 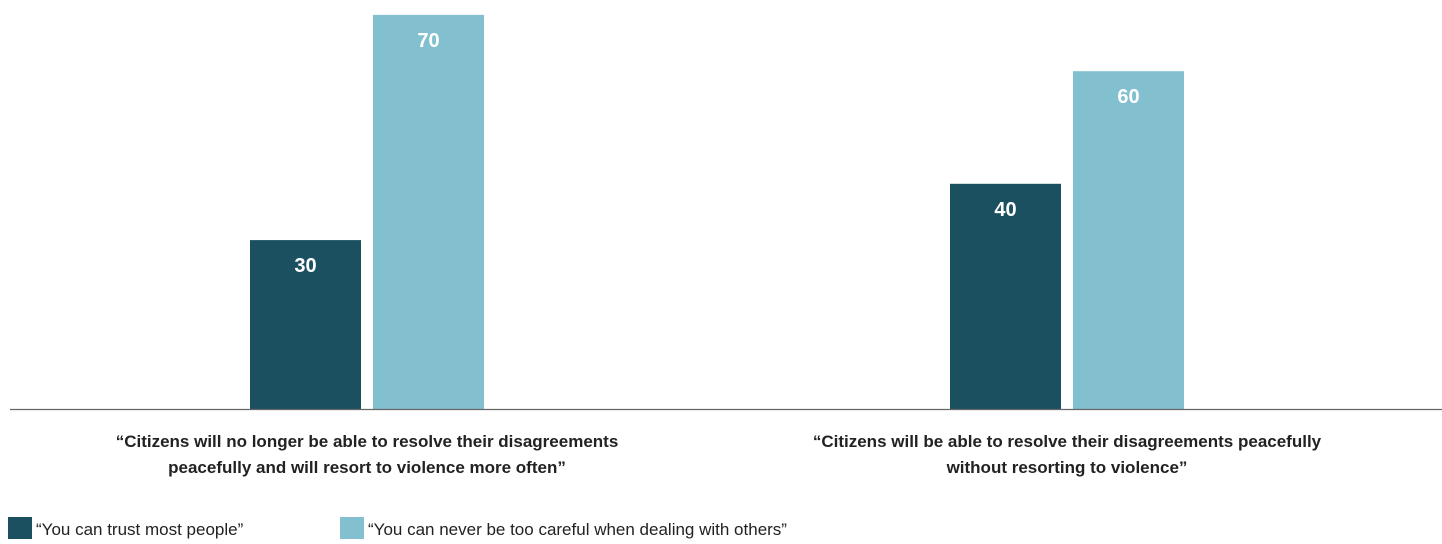 I want to click on legend-item-1: “You can trust most people”, so click(x=126, y=528).